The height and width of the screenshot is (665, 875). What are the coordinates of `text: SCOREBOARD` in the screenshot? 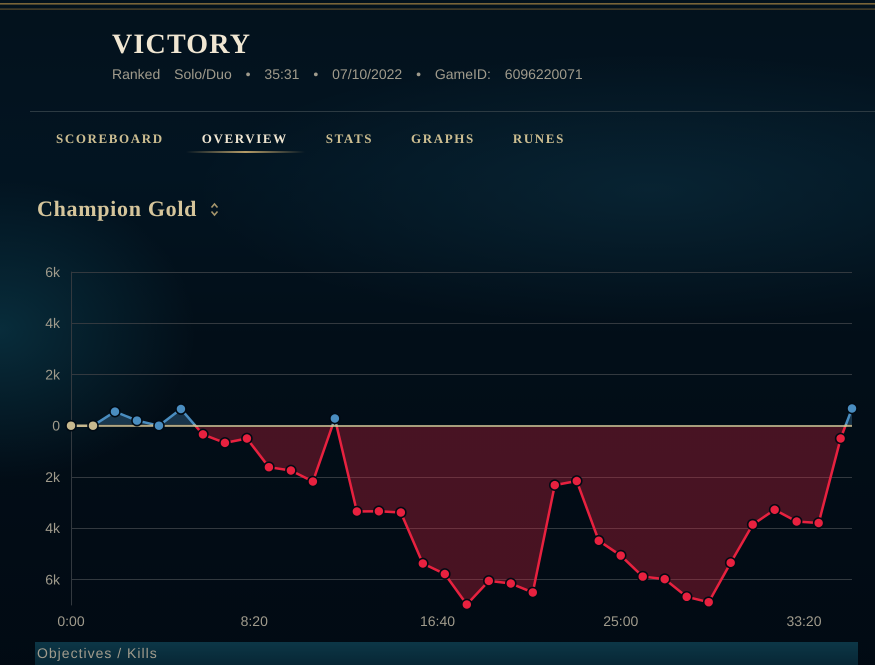 It's located at (110, 138).